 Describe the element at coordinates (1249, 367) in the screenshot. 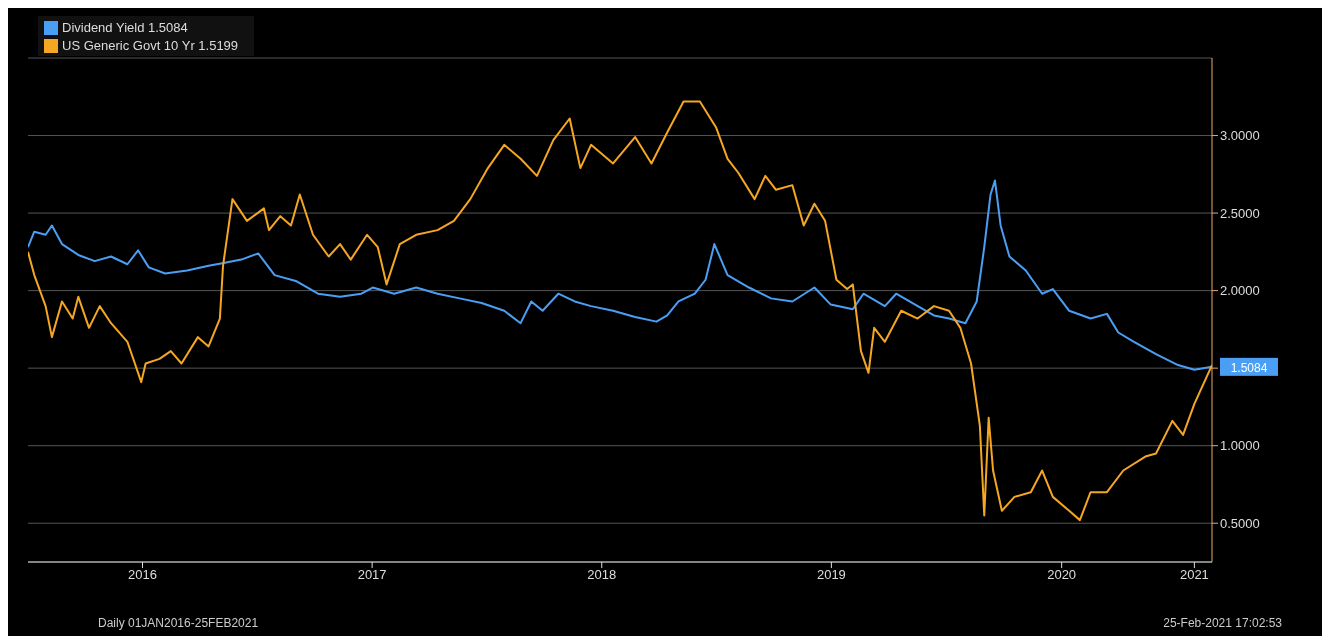

I see `annotation: 1.5084` at that location.